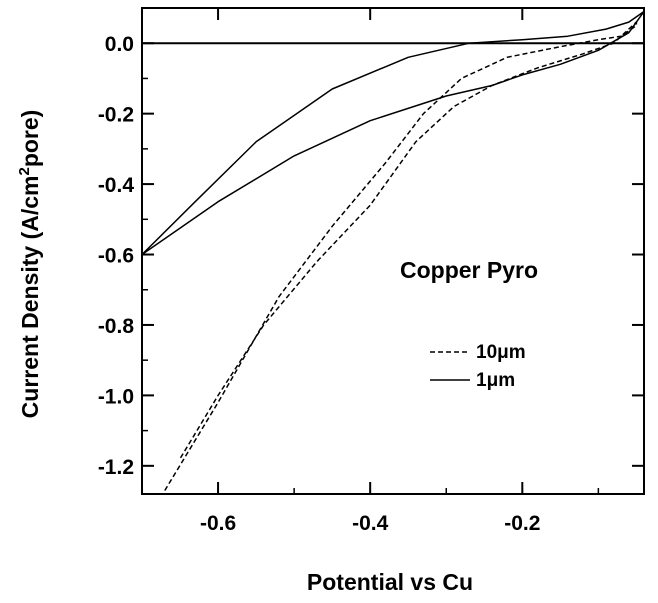  I want to click on legend-label-10um: 10μm, so click(501, 352).